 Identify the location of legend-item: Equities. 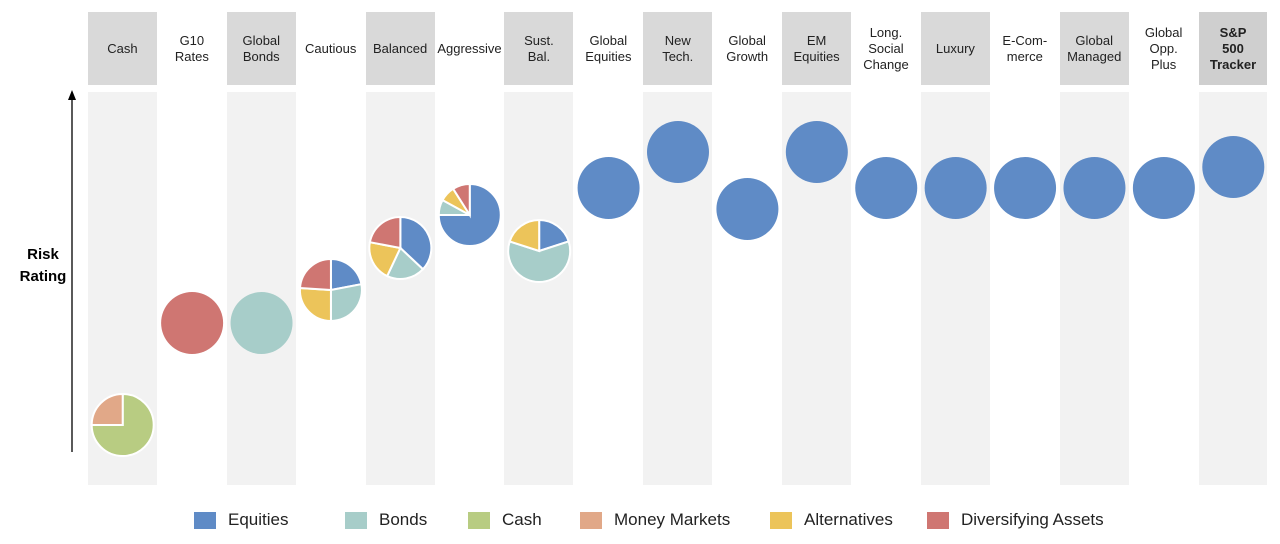
(241, 520).